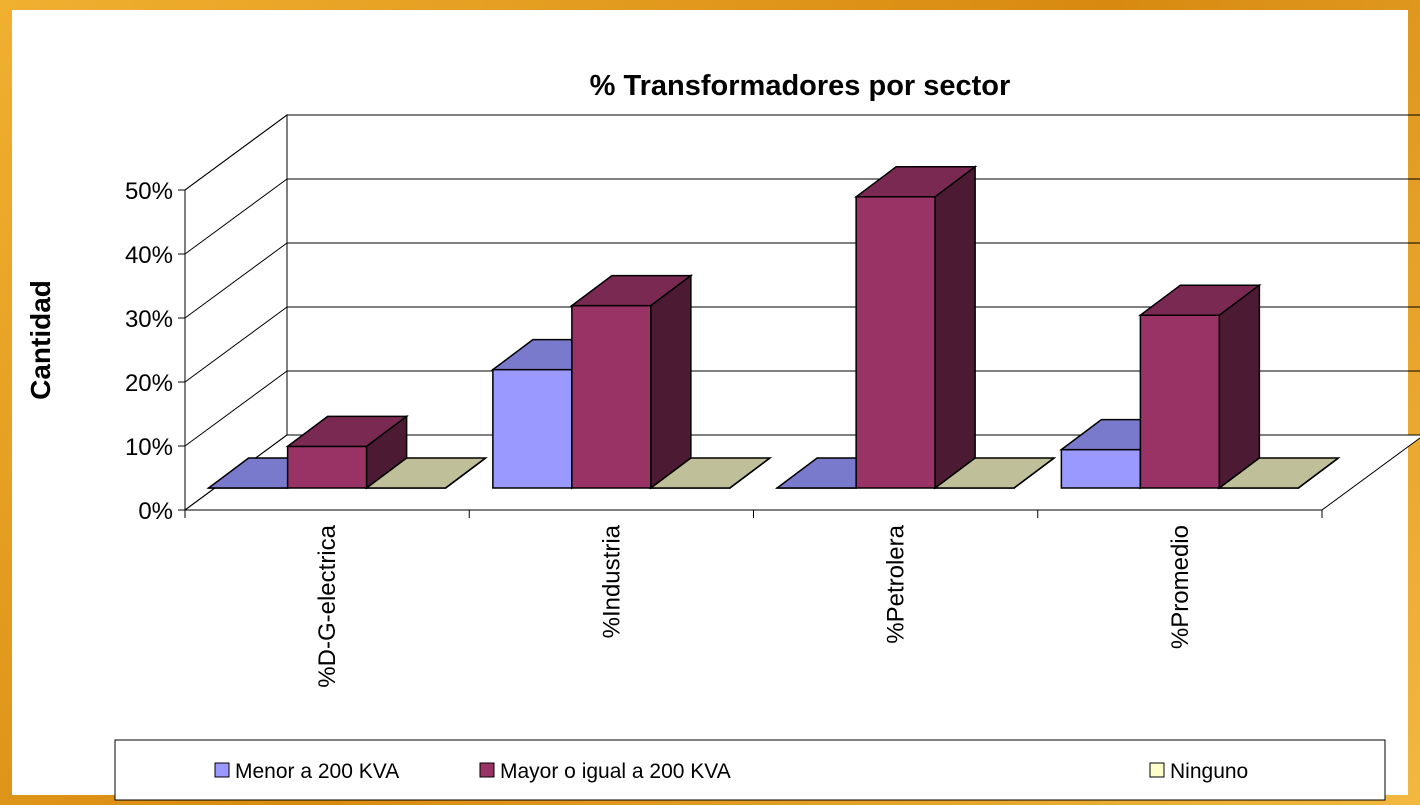 The height and width of the screenshot is (805, 1420). I want to click on legend-label: Ninguno, so click(1209, 771).